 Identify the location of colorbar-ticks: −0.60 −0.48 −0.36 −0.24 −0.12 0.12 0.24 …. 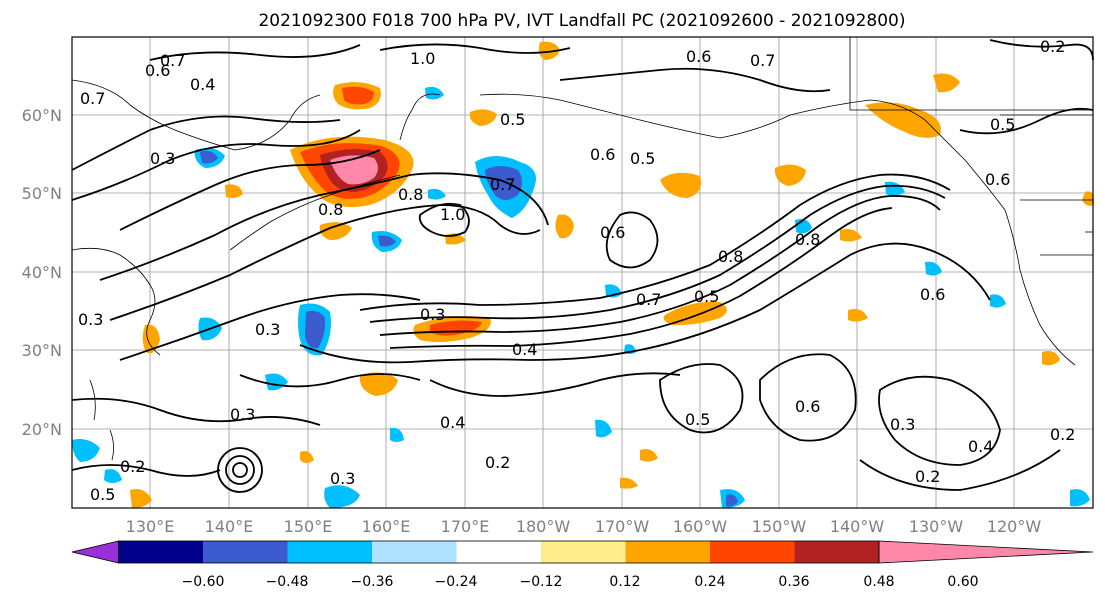
(580, 582).